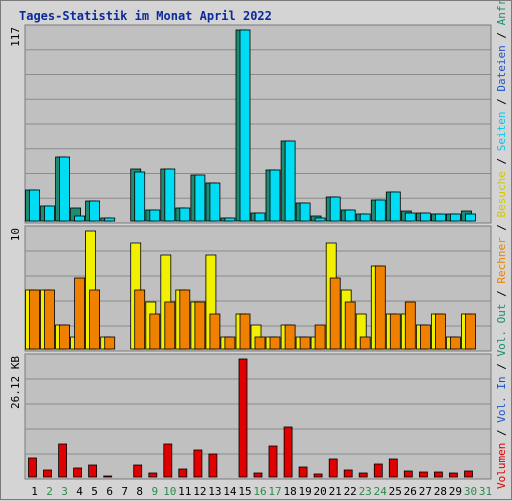  Describe the element at coordinates (501, 68) in the screenshot. I see `legend-segment: Dateien` at that location.